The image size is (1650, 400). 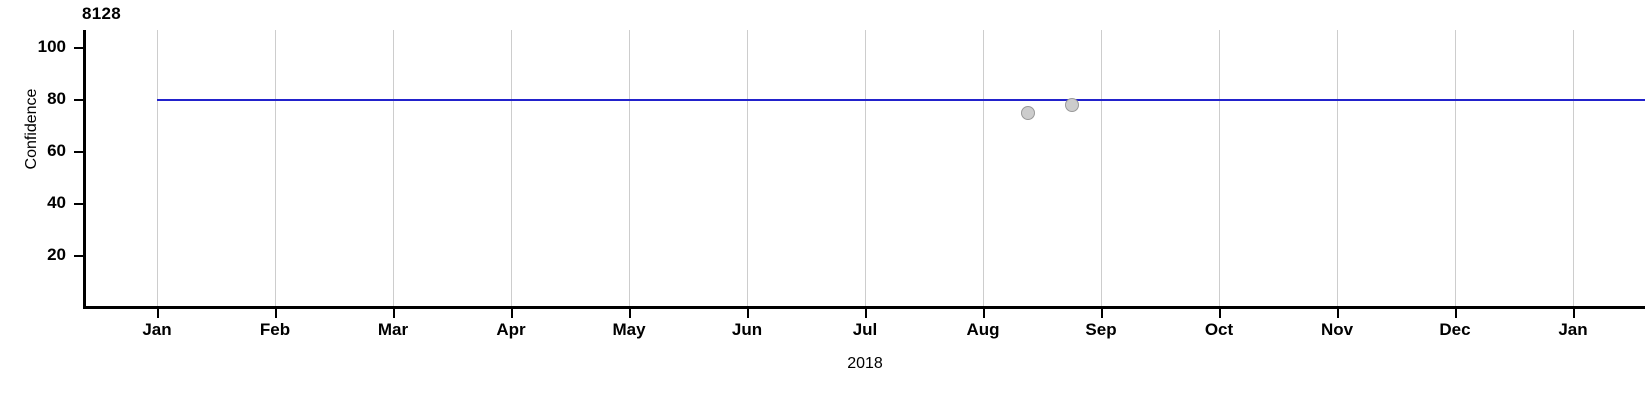 I want to click on x-tick-label-1: Feb, so click(x=275, y=329).